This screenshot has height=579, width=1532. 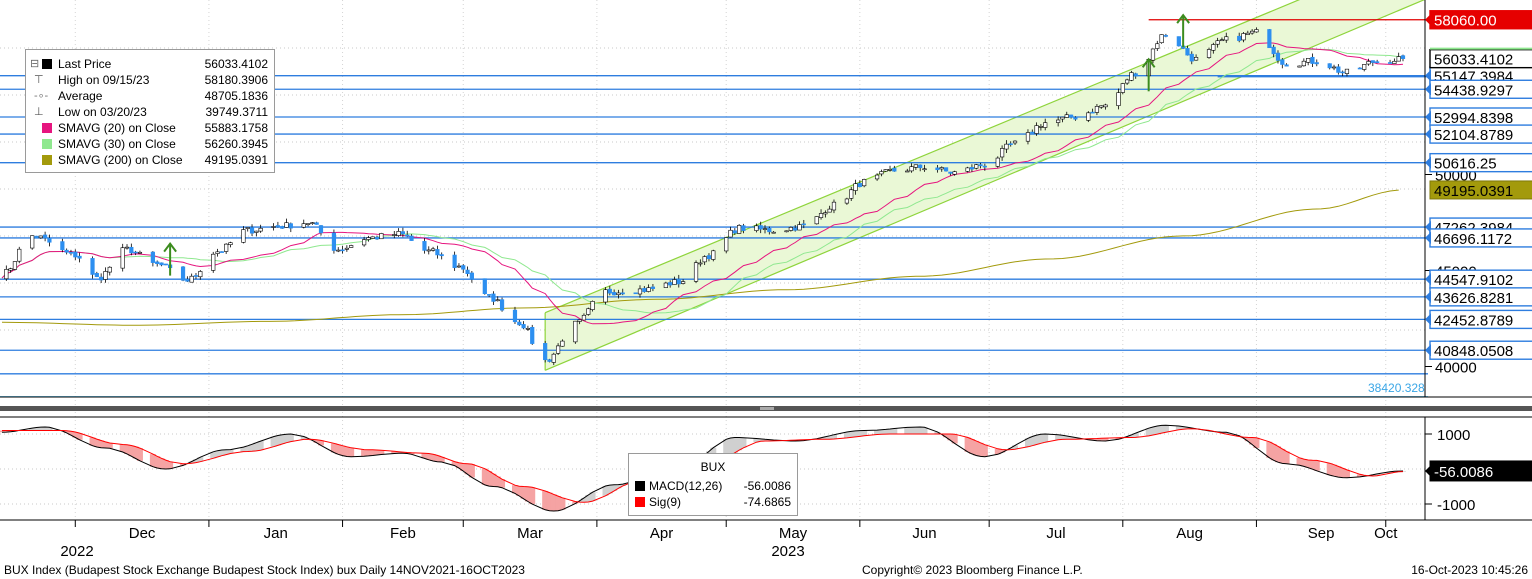 What do you see at coordinates (403, 533) in the screenshot?
I see `x-tick-label: Feb` at bounding box center [403, 533].